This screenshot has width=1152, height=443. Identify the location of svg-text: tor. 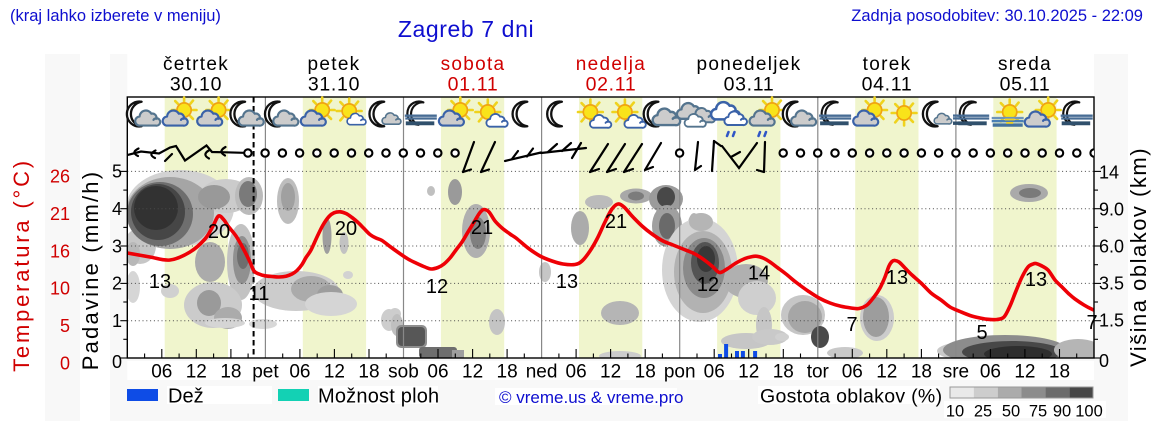
(818, 372).